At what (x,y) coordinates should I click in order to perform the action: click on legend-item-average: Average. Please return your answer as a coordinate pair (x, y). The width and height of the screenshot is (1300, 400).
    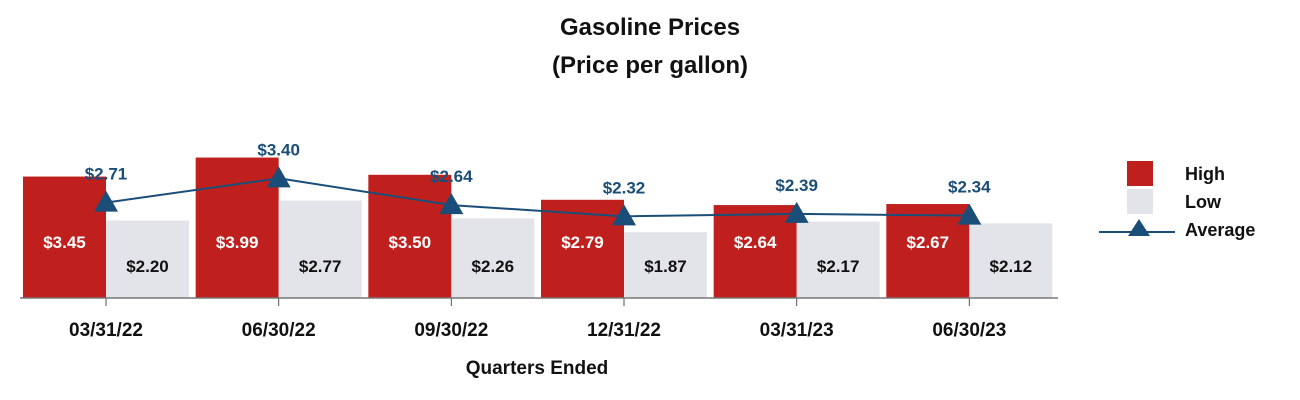
    Looking at the image, I should click on (1195, 228).